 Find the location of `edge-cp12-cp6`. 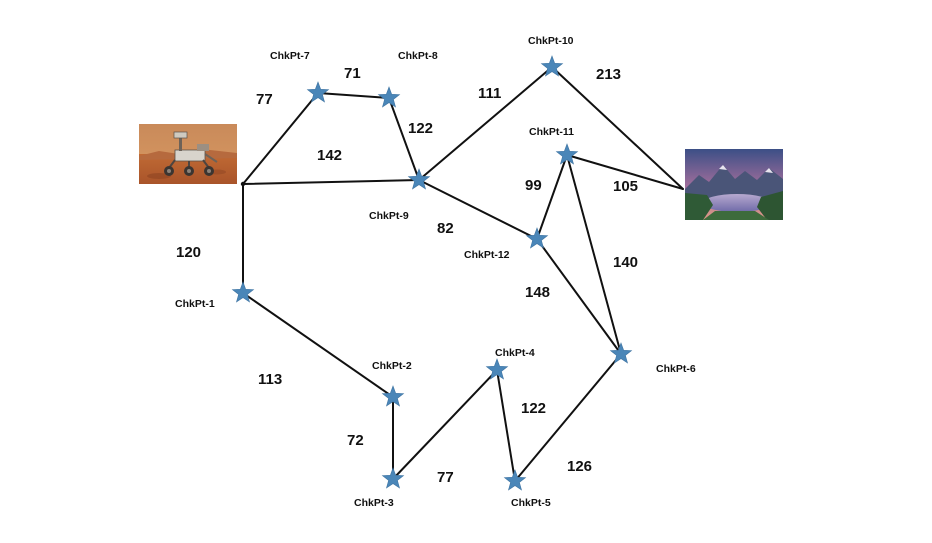

edge-cp12-cp6 is located at coordinates (579, 296).